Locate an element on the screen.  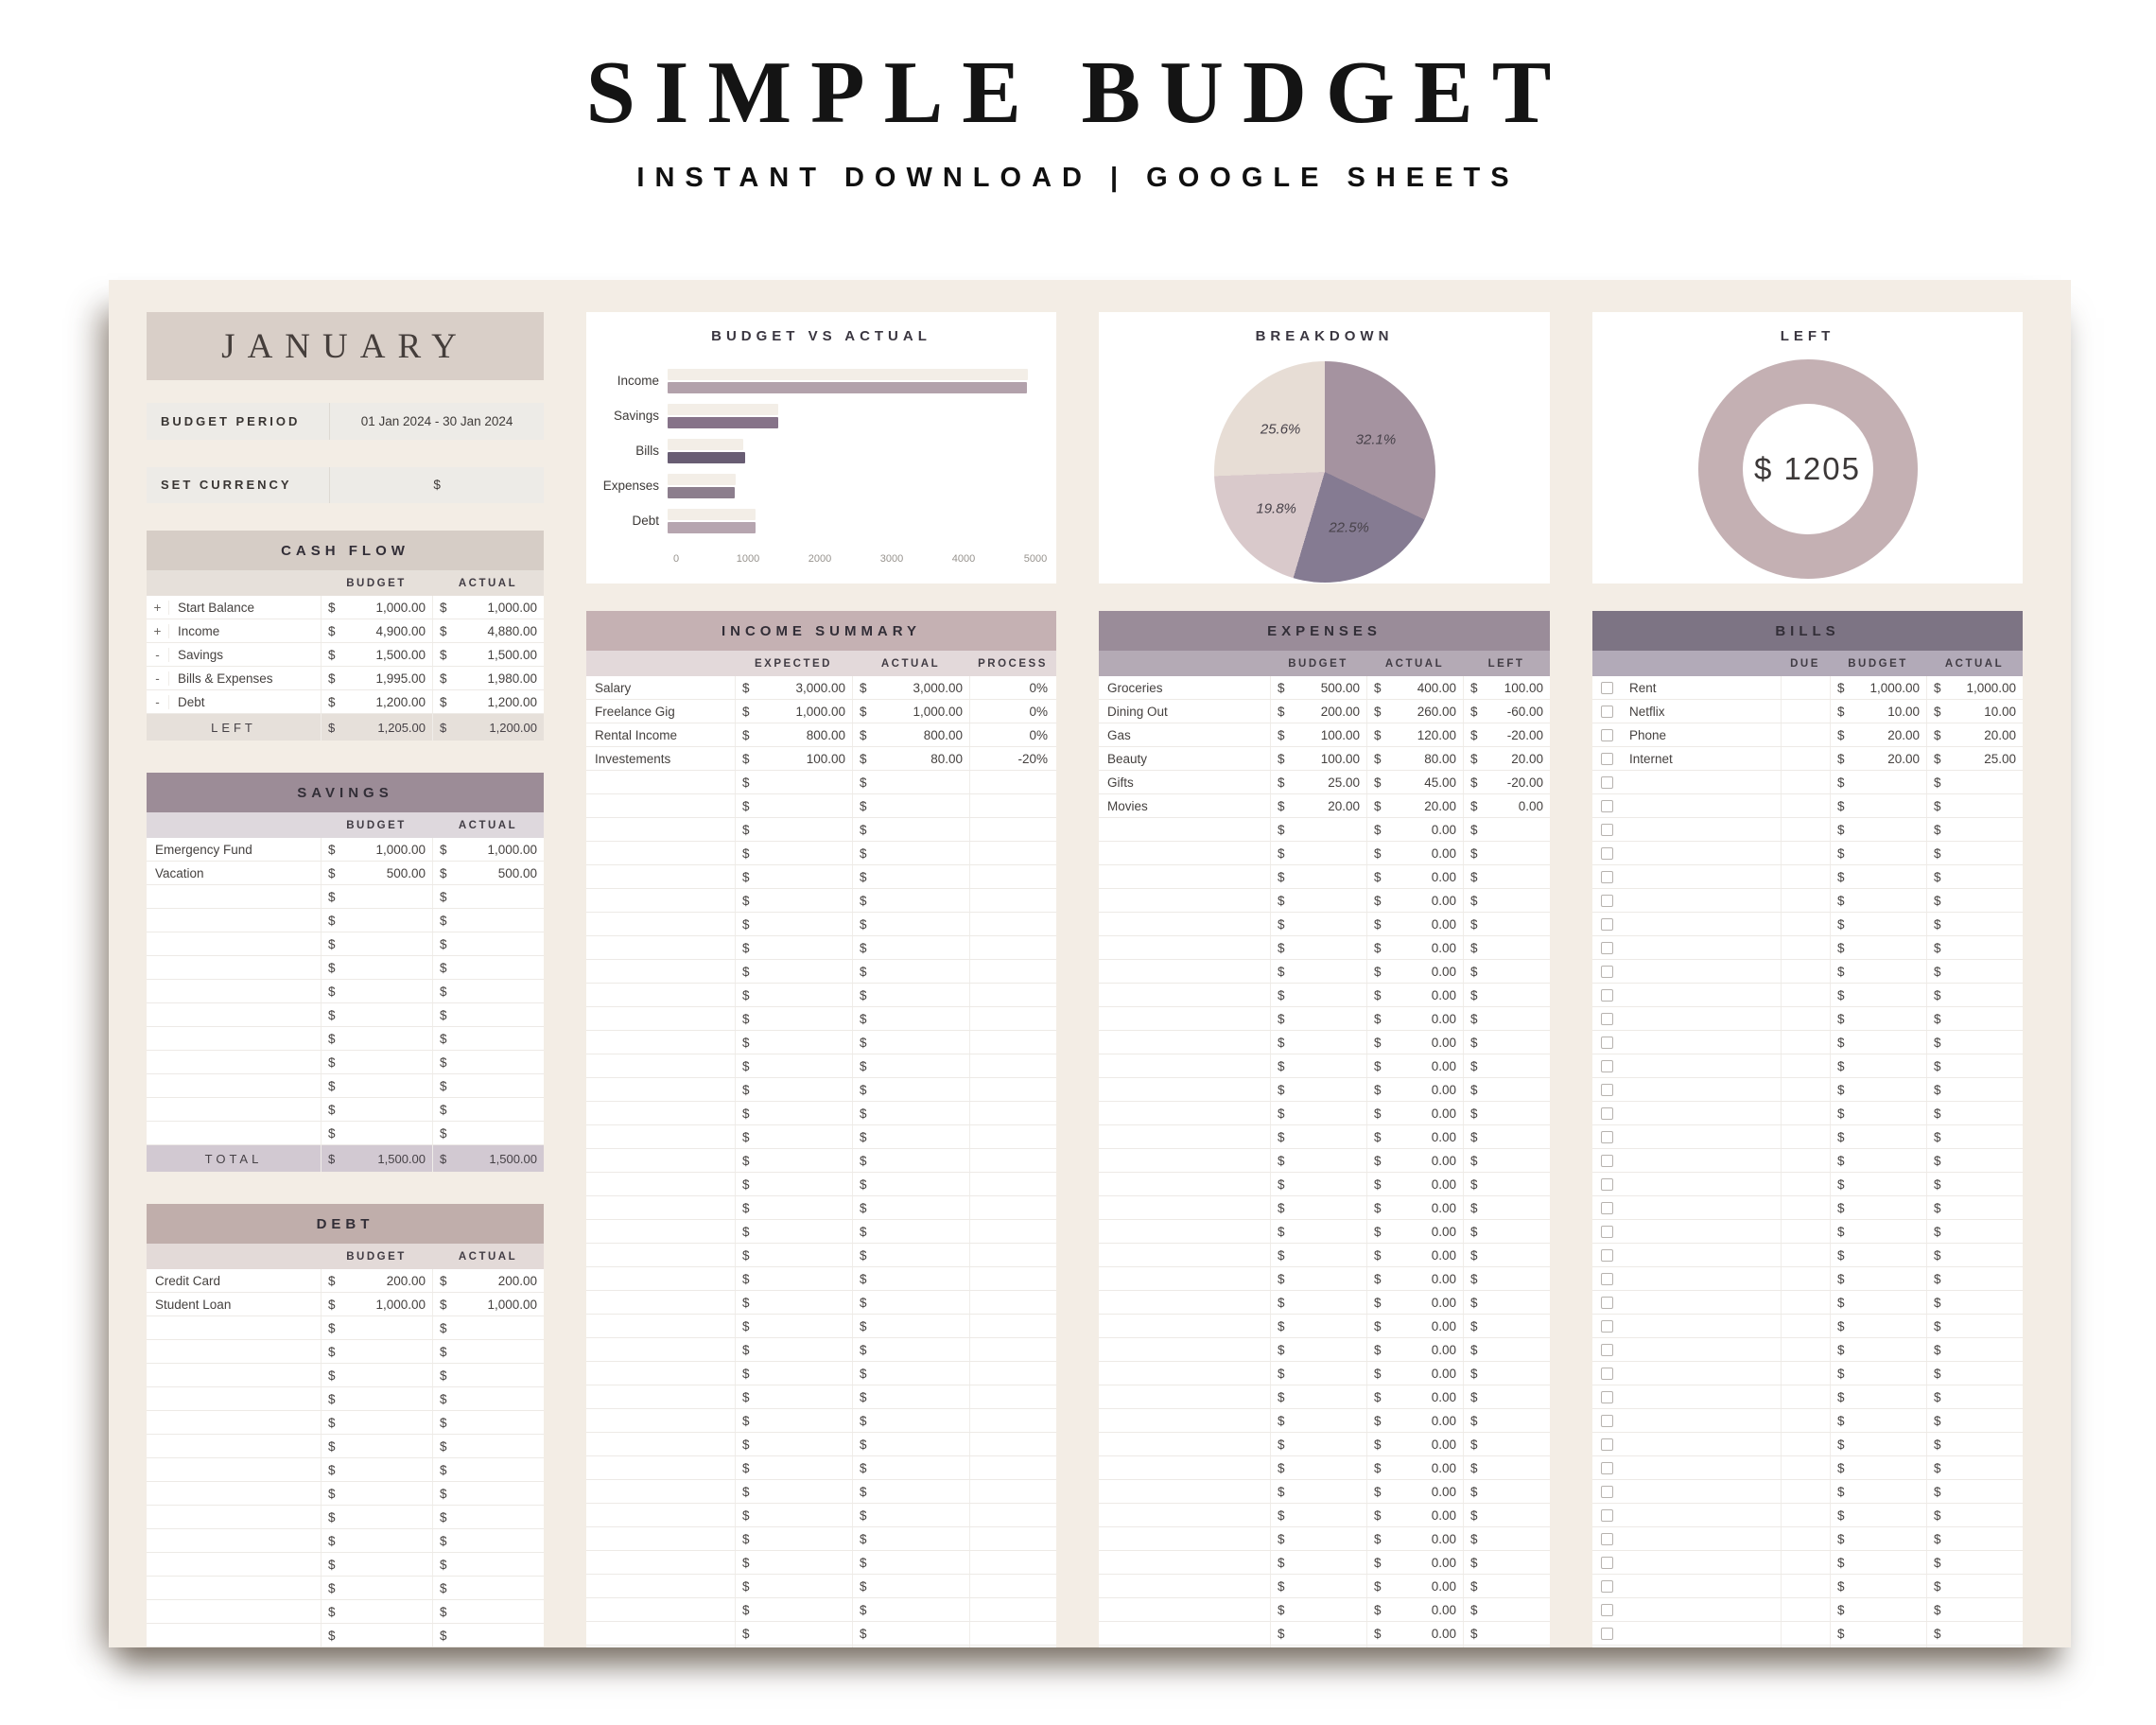
name-cell: Bills & Expenses is located at coordinates (226, 678).